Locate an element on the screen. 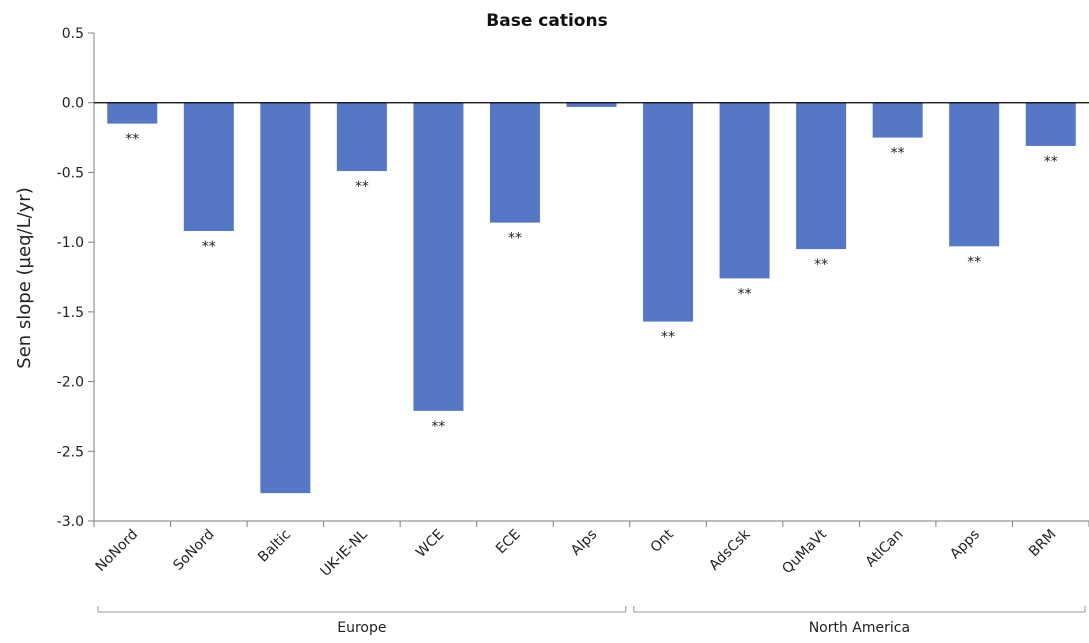 This screenshot has height=643, width=1089. x-tick-label: Apps is located at coordinates (965, 545).